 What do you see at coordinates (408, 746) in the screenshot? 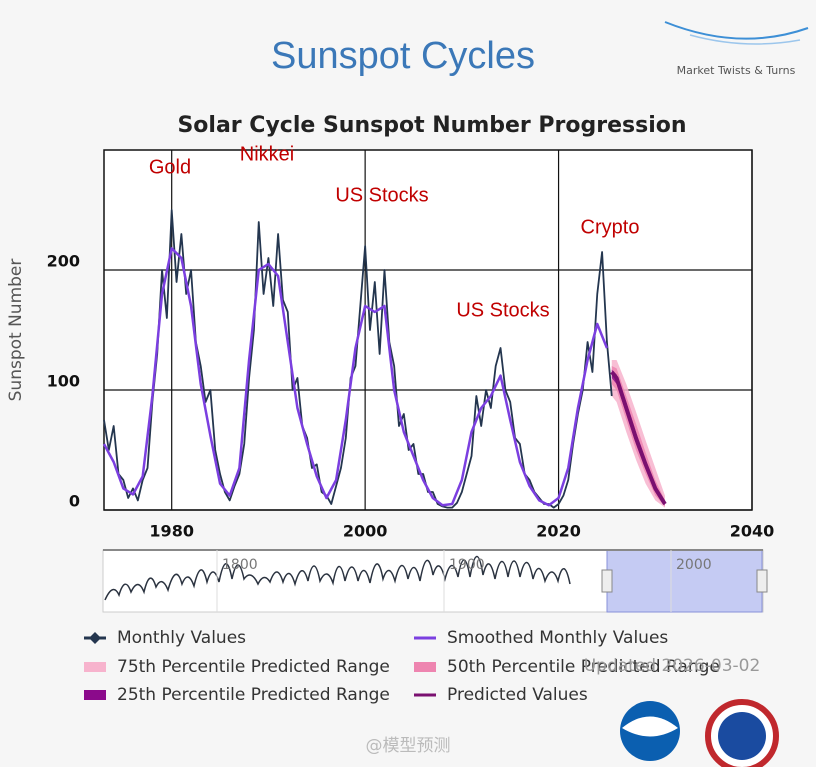
I see `watermark: @模型预测` at bounding box center [408, 746].